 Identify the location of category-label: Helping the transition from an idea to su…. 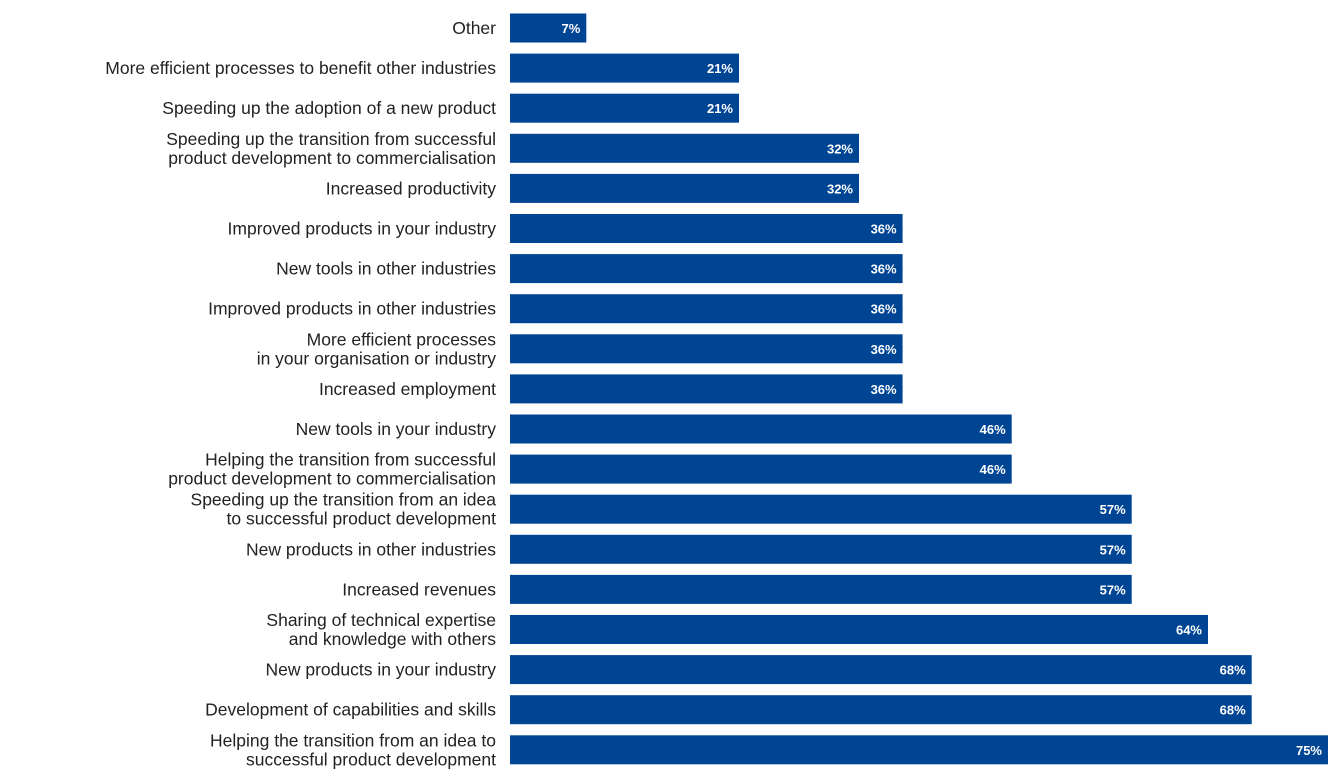
(353, 749).